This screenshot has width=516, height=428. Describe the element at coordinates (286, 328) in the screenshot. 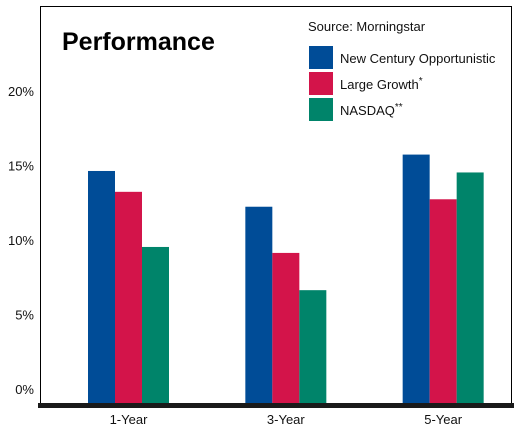

I see `bar-large-growth-3-year` at that location.